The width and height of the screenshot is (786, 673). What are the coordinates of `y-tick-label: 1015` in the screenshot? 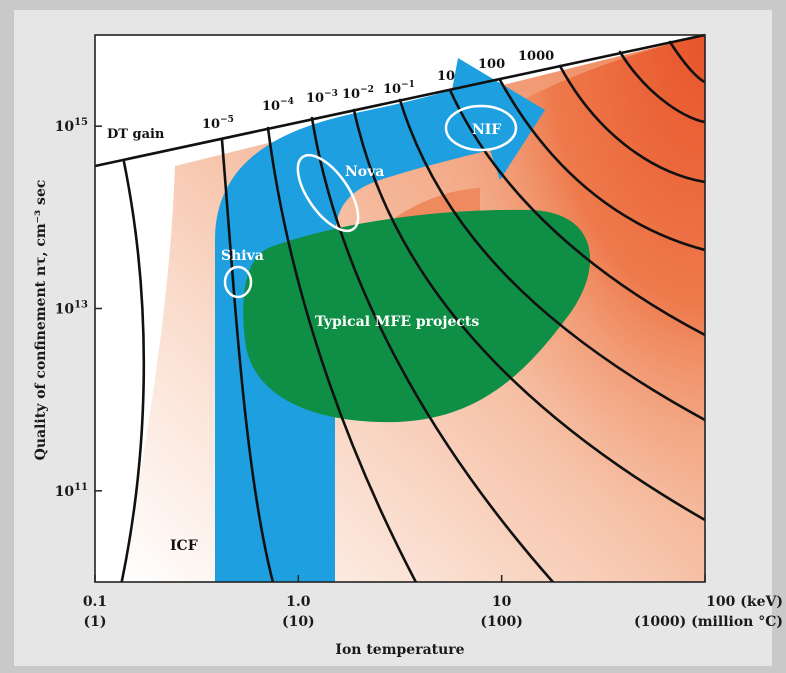 It's located at (71, 126).